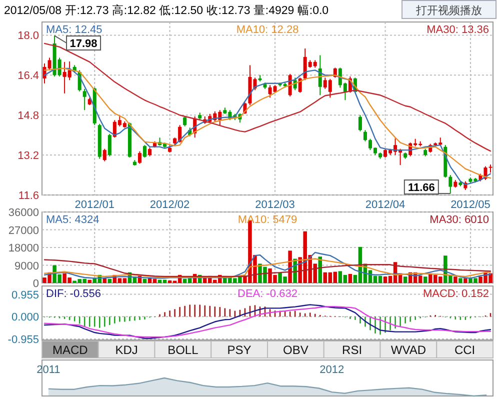  Describe the element at coordinates (74, 30) in the screenshot. I see `text: MA5: 12.45` at that location.